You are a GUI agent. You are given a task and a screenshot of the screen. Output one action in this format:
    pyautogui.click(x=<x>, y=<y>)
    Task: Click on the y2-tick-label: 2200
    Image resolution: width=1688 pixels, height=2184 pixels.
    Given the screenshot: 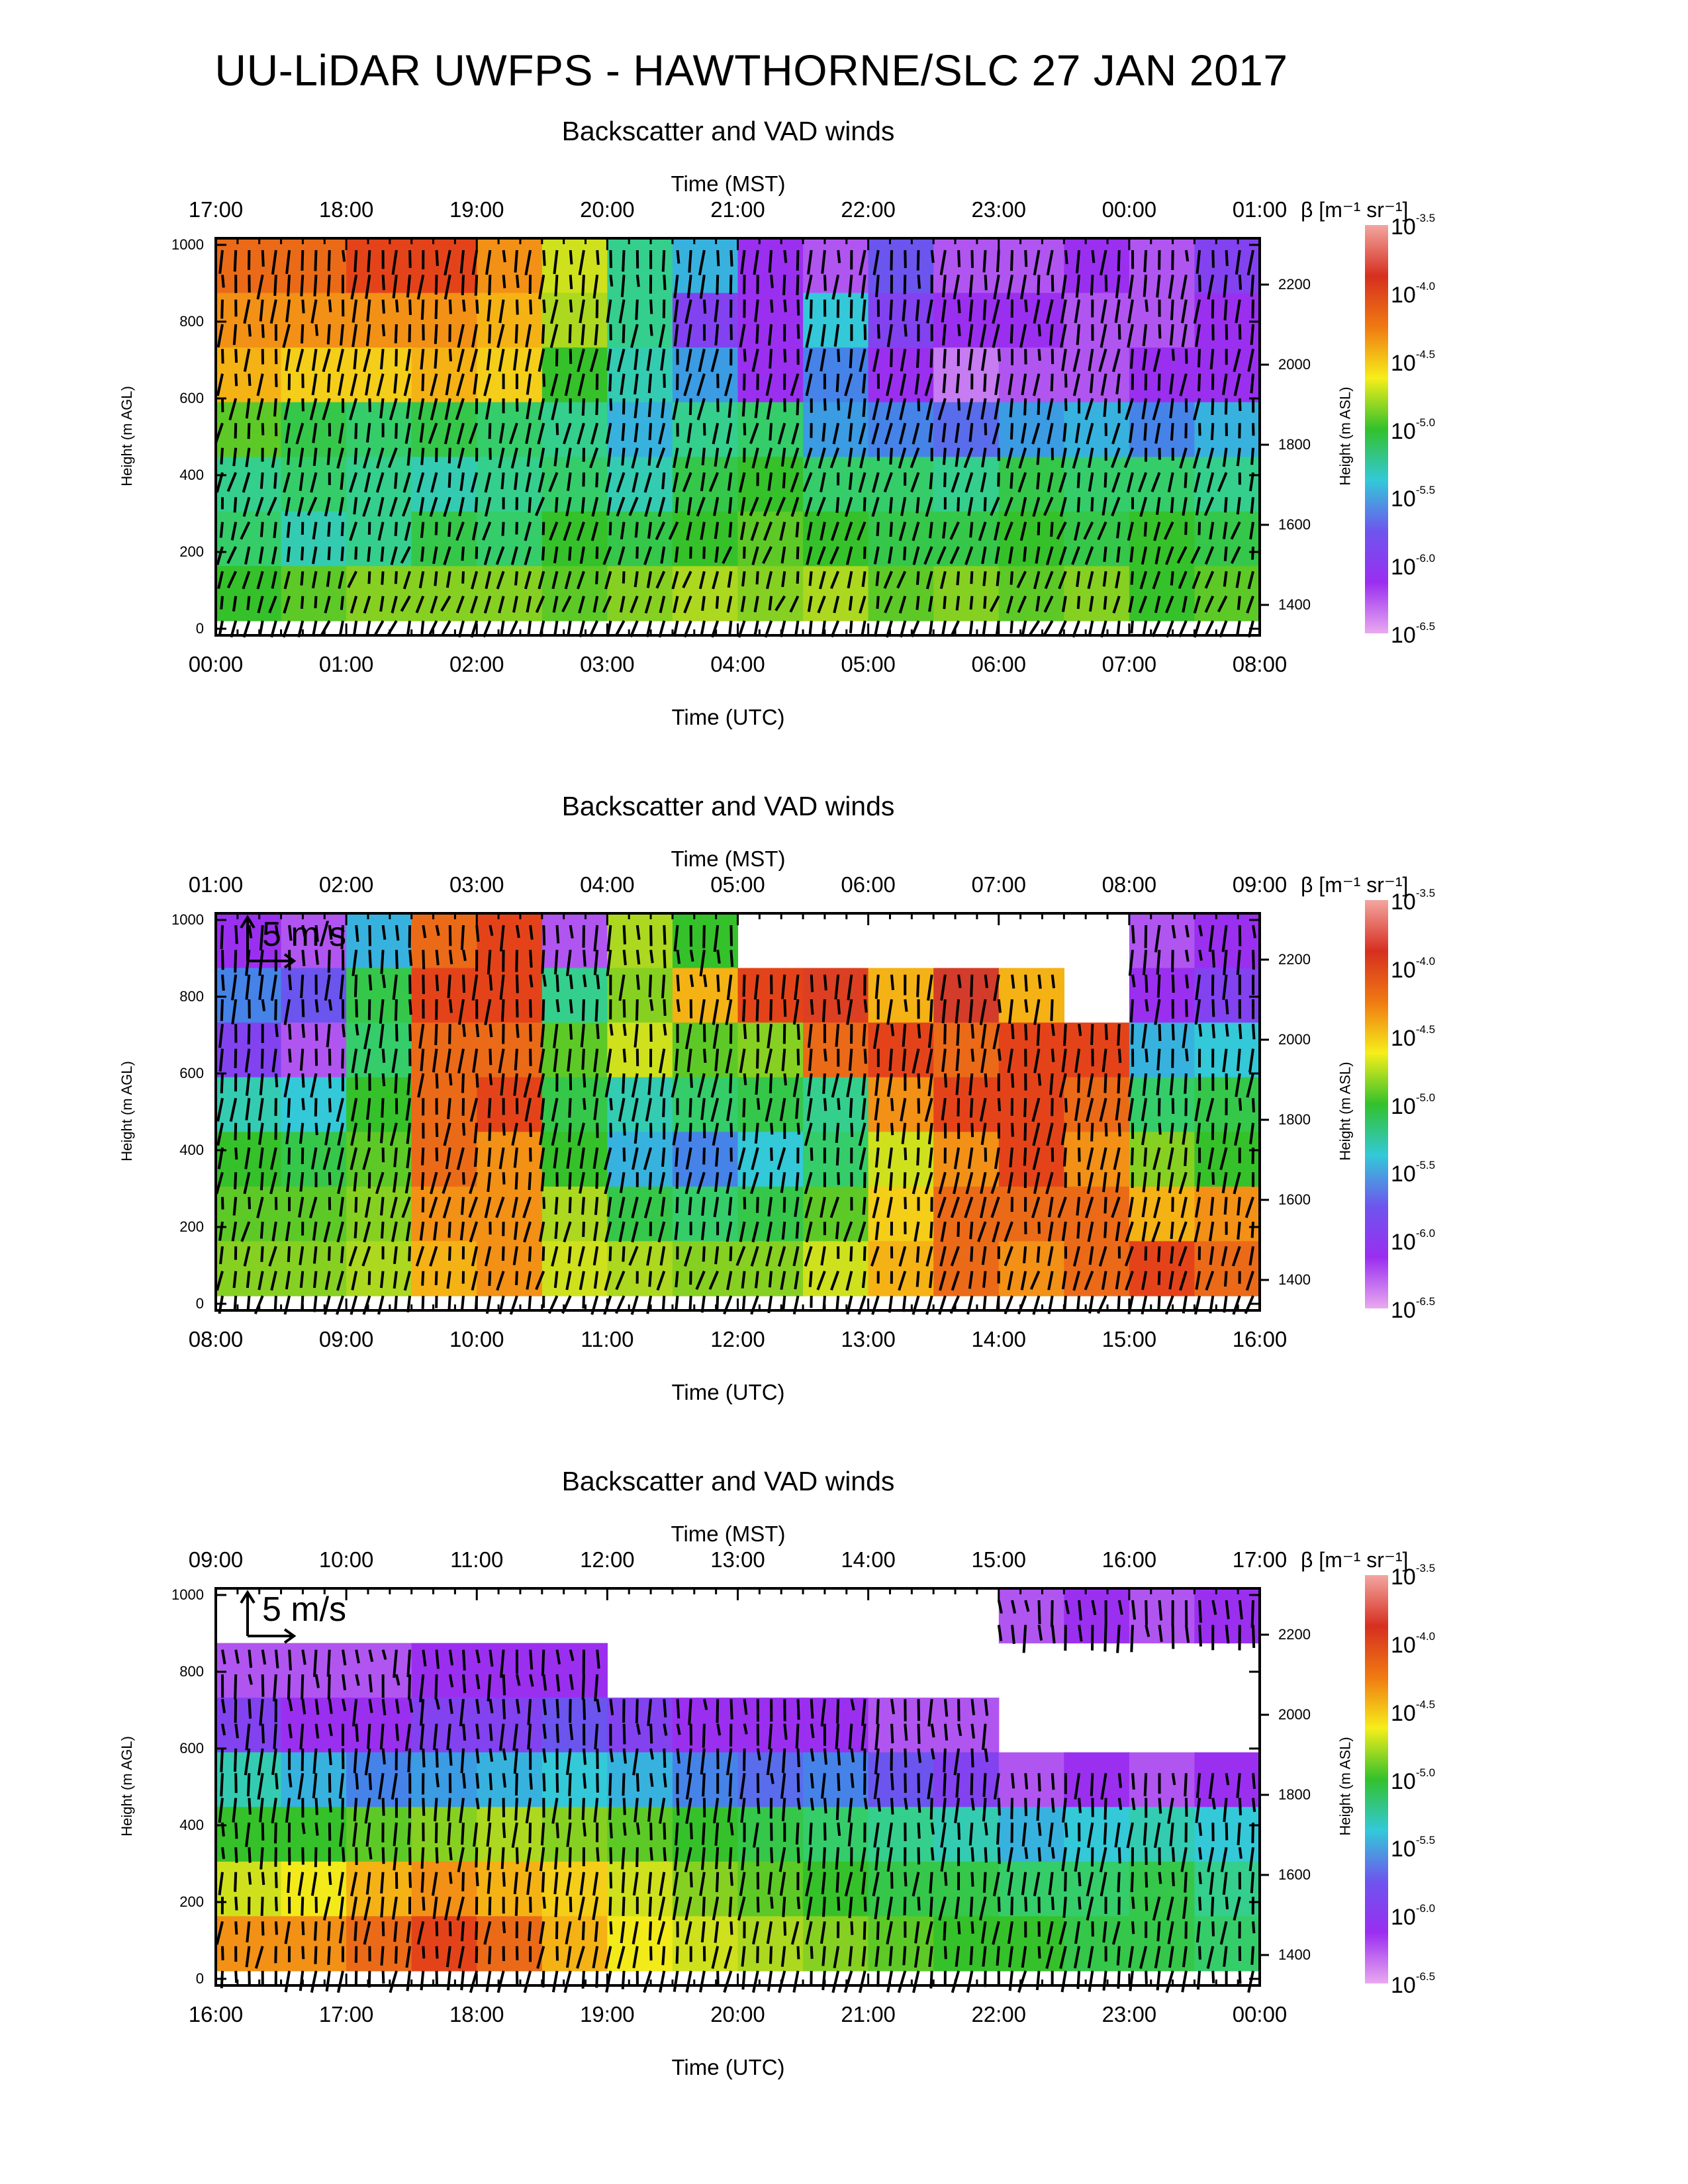 What is the action you would take?
    pyautogui.click(x=1294, y=1635)
    